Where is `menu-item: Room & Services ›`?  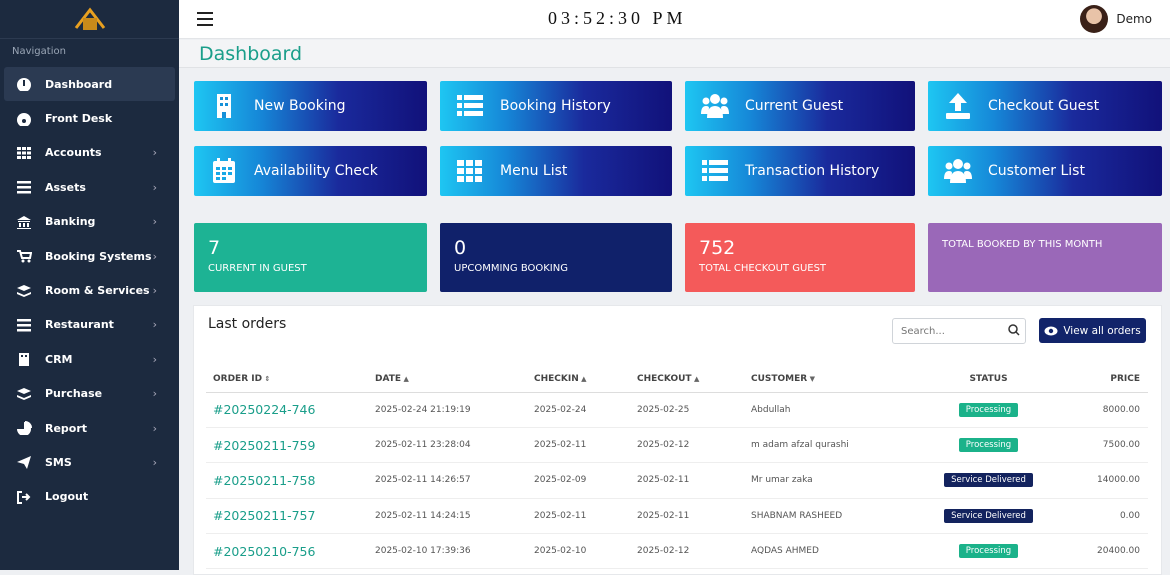
menu-item: Room & Services › is located at coordinates (89, 290).